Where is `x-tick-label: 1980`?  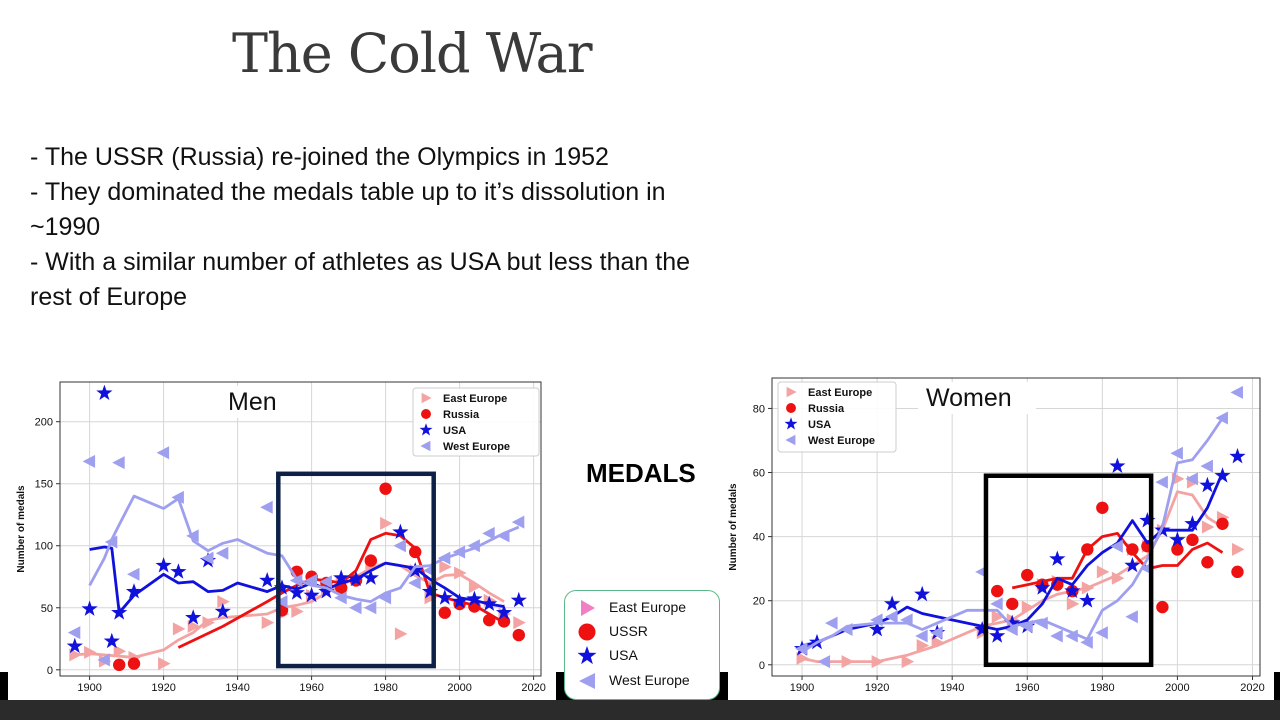 x-tick-label: 1980 is located at coordinates (1102, 688).